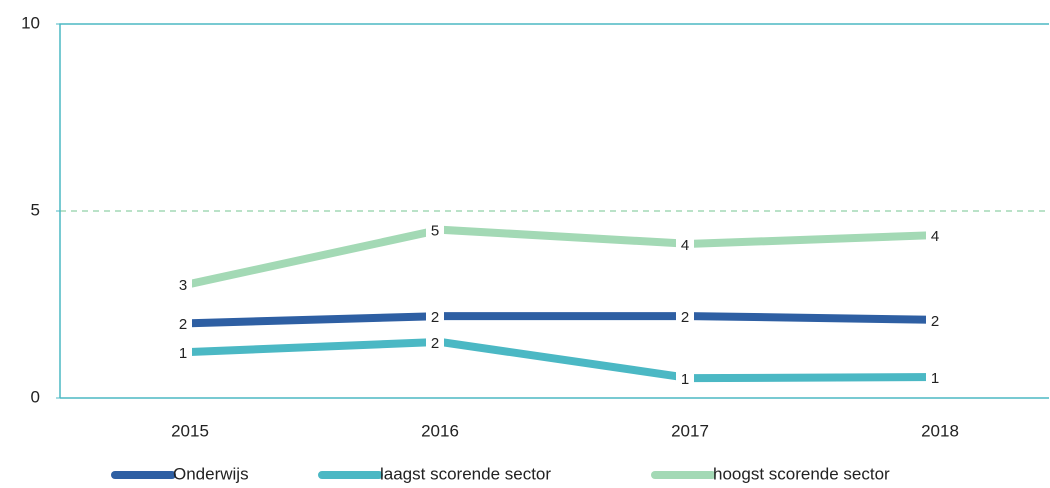 The image size is (1050, 488). I want to click on legend-label: laagst scorende sector, so click(465, 473).